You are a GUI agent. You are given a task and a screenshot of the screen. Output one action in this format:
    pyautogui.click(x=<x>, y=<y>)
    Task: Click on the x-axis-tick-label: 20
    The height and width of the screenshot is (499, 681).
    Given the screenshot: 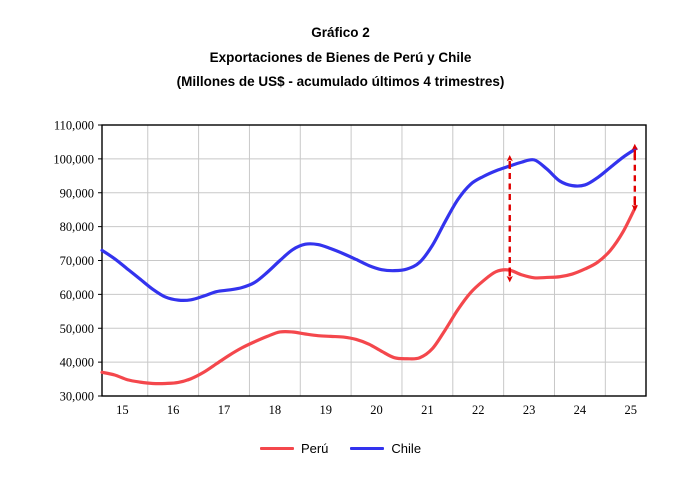 What is the action you would take?
    pyautogui.click(x=376, y=410)
    